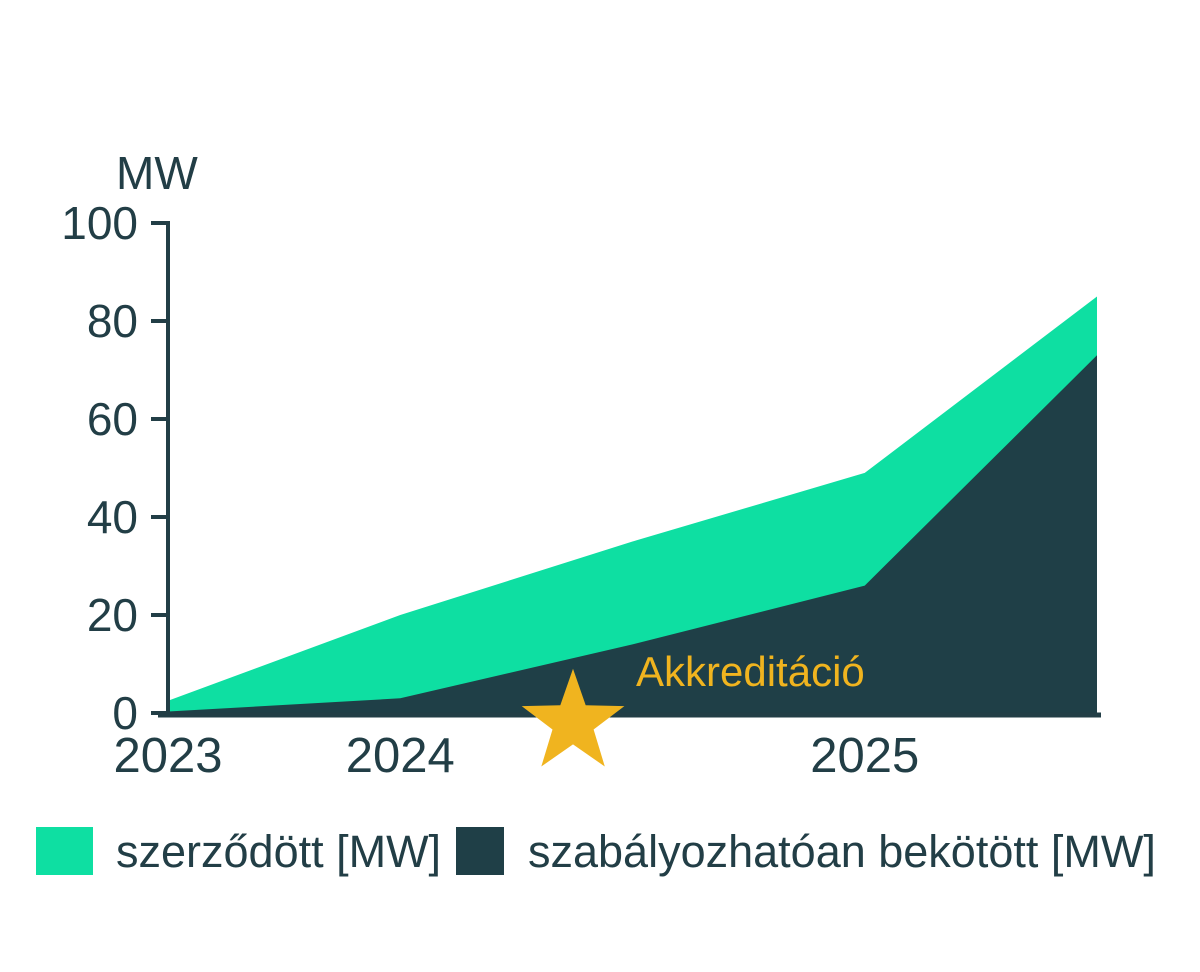  What do you see at coordinates (99, 223) in the screenshot?
I see `y-tick-label: 100` at bounding box center [99, 223].